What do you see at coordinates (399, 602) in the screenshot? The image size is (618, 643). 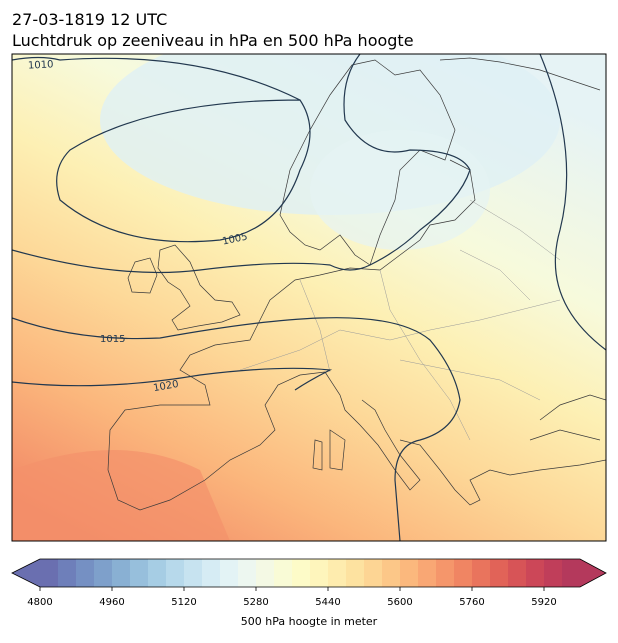 I see `colorbar-tick-label: 5600` at bounding box center [399, 602].